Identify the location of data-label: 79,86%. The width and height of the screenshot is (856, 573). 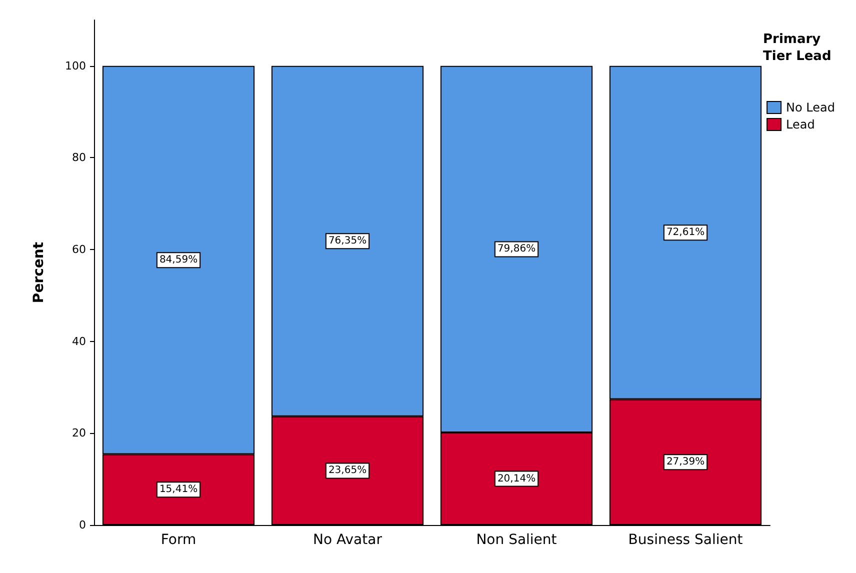
(516, 249).